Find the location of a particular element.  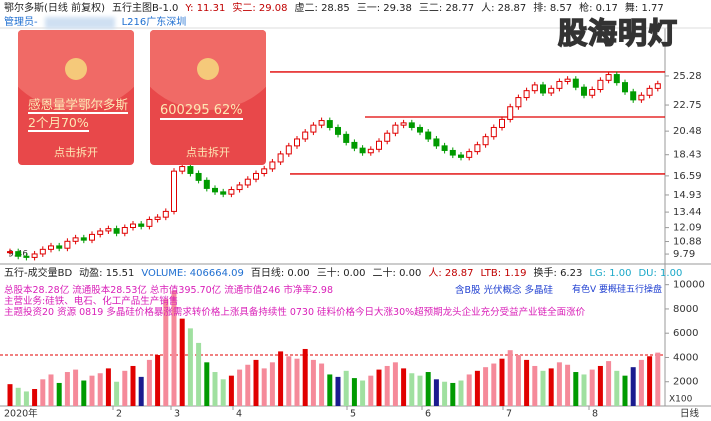

user-label: 管理员- is located at coordinates (21, 22).